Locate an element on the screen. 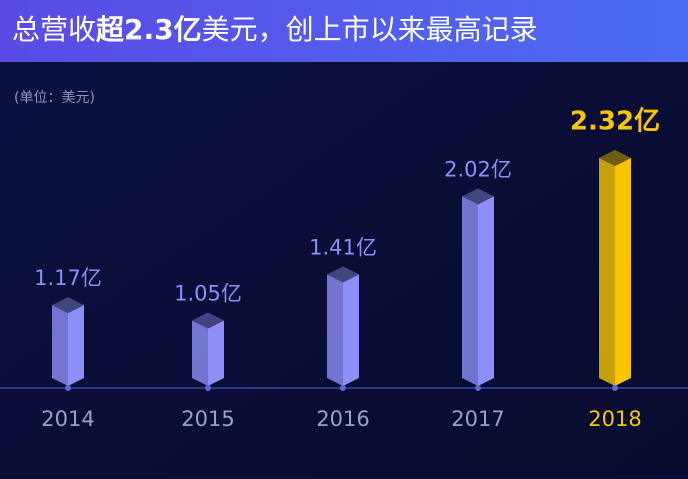 The height and width of the screenshot is (479, 688). title-part: 总营收 is located at coordinates (54, 29).